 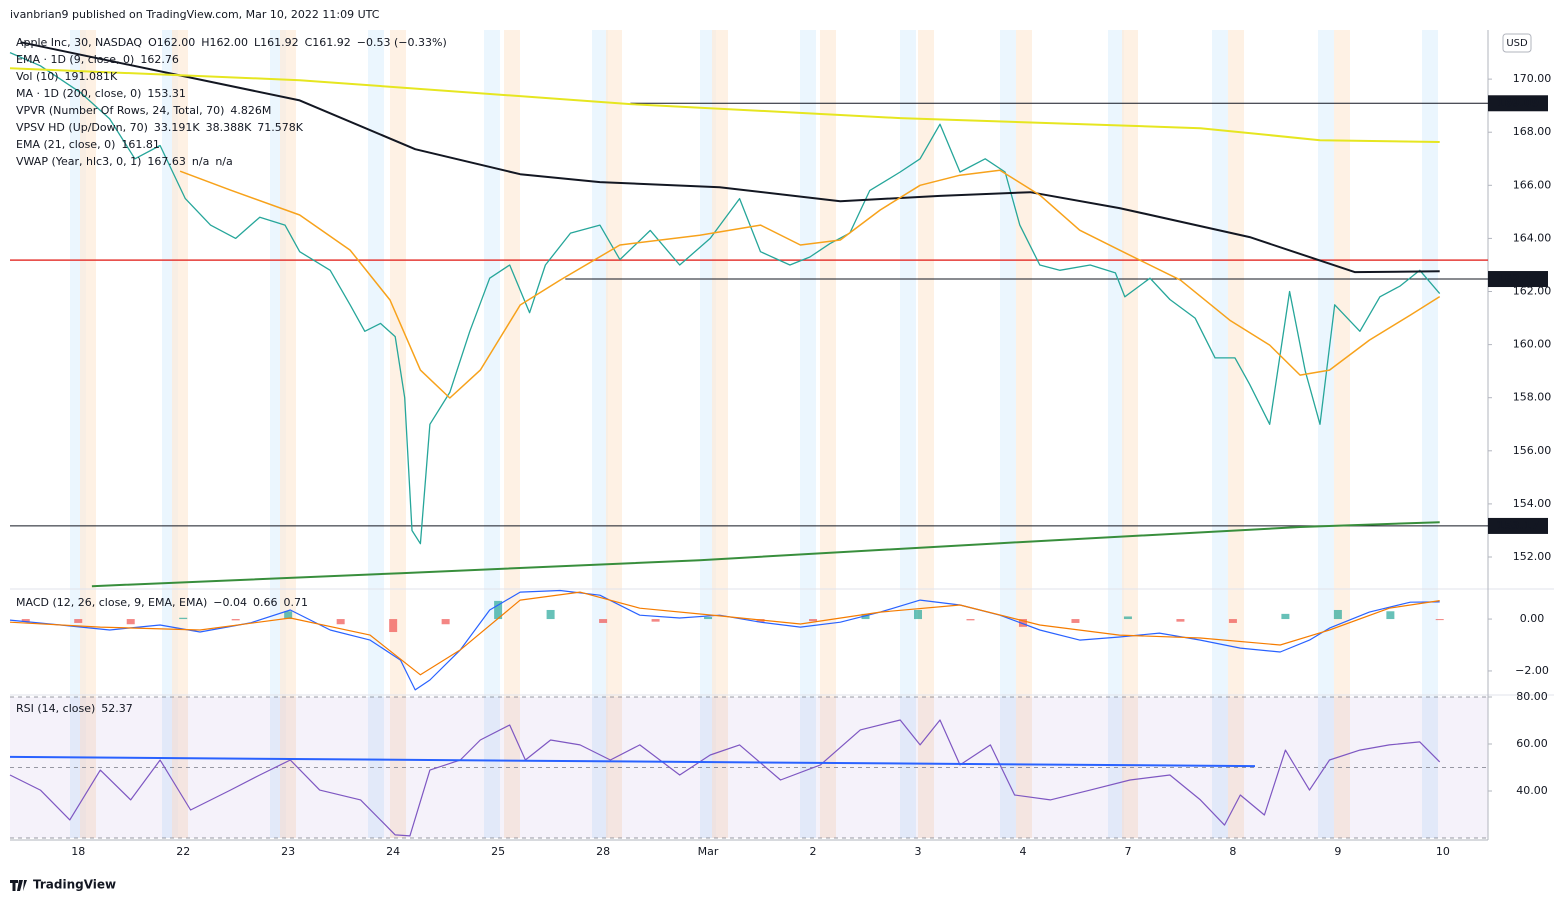 What do you see at coordinates (74, 885) in the screenshot?
I see `footer-brand: TradingView` at bounding box center [74, 885].